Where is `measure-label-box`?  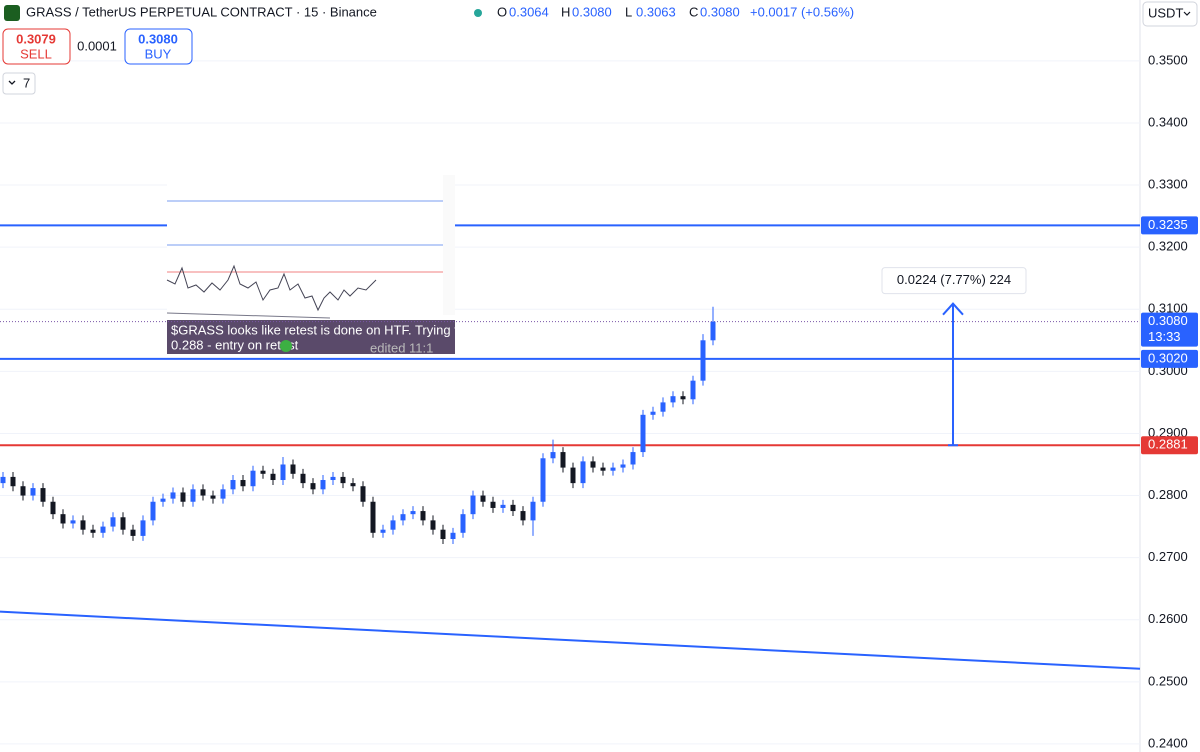
measure-label-box is located at coordinates (954, 281).